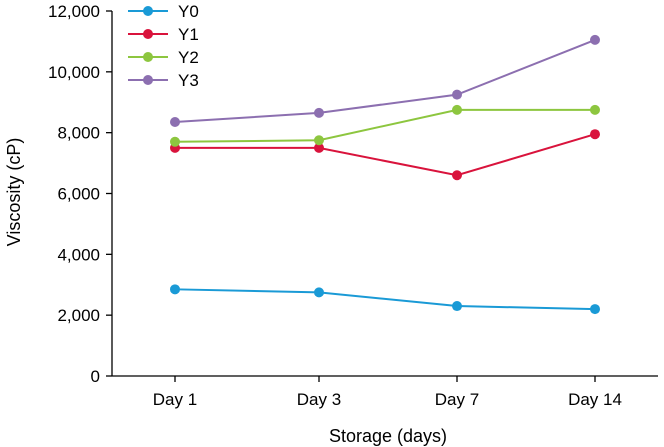  I want to click on legend-label-y0: Y0, so click(188, 11).